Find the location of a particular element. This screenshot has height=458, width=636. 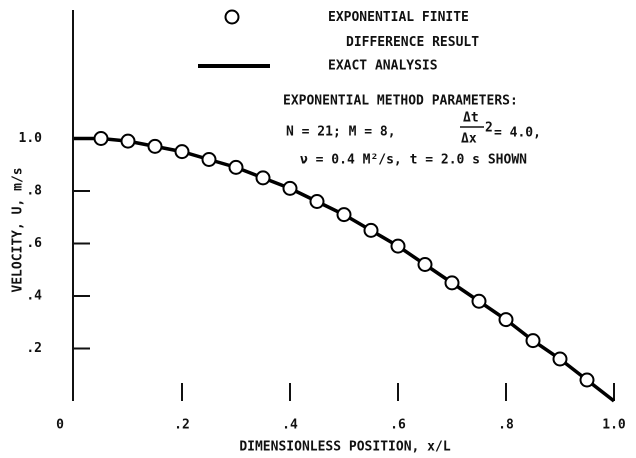

annotation: 2 is located at coordinates (489, 128).